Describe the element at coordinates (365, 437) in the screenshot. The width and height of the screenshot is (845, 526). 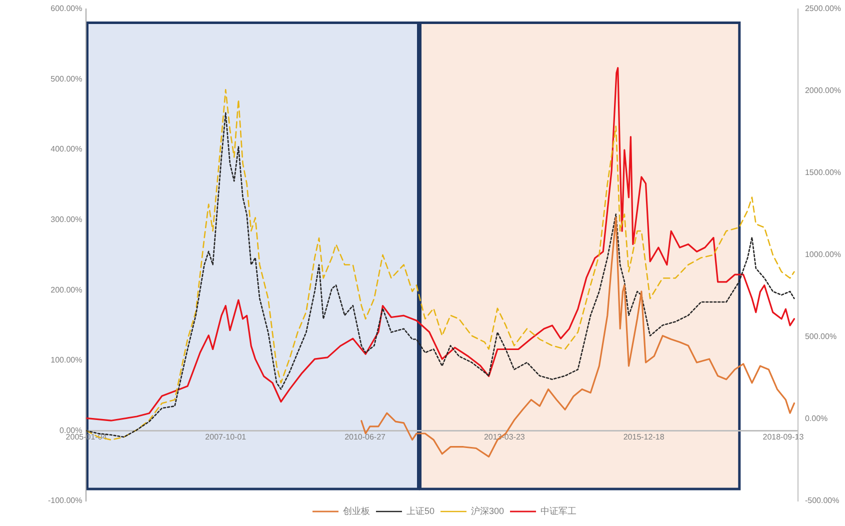
I see `x-tick-label: 2010-06-27` at that location.